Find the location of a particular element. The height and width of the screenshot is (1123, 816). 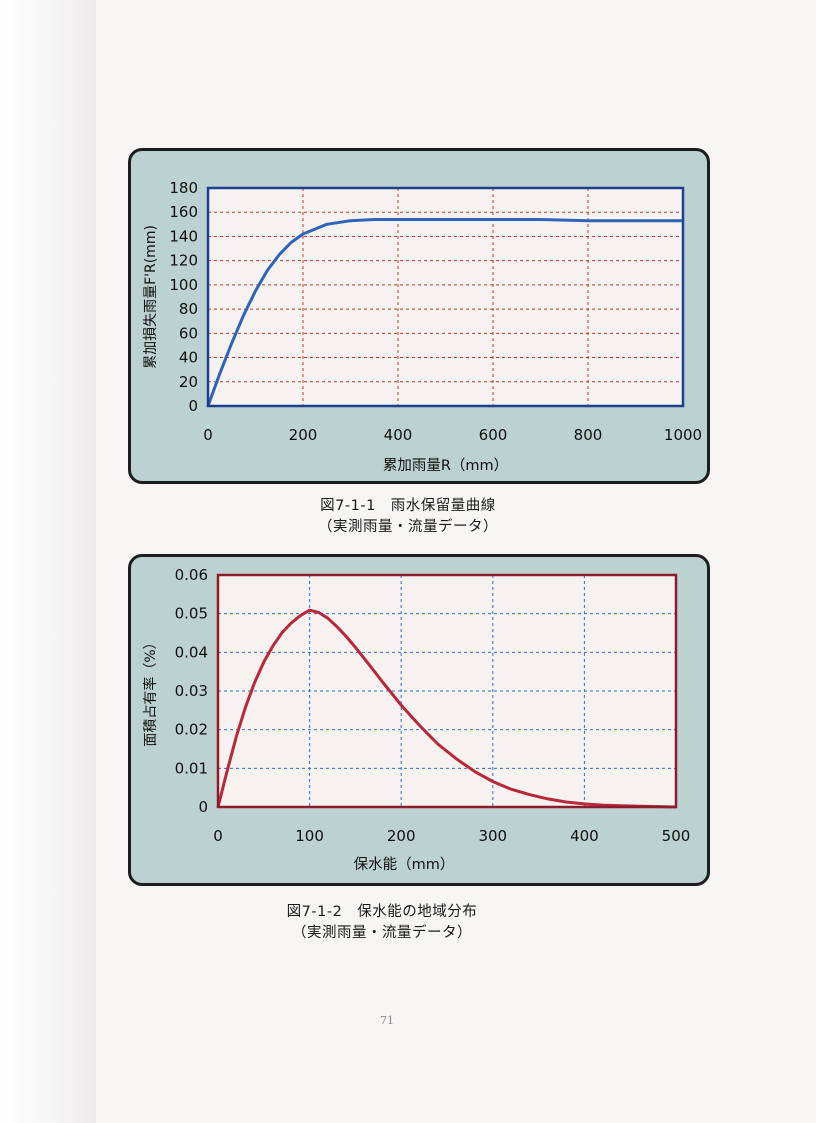

chart1-y-tick-label: 120 is located at coordinates (183, 261).